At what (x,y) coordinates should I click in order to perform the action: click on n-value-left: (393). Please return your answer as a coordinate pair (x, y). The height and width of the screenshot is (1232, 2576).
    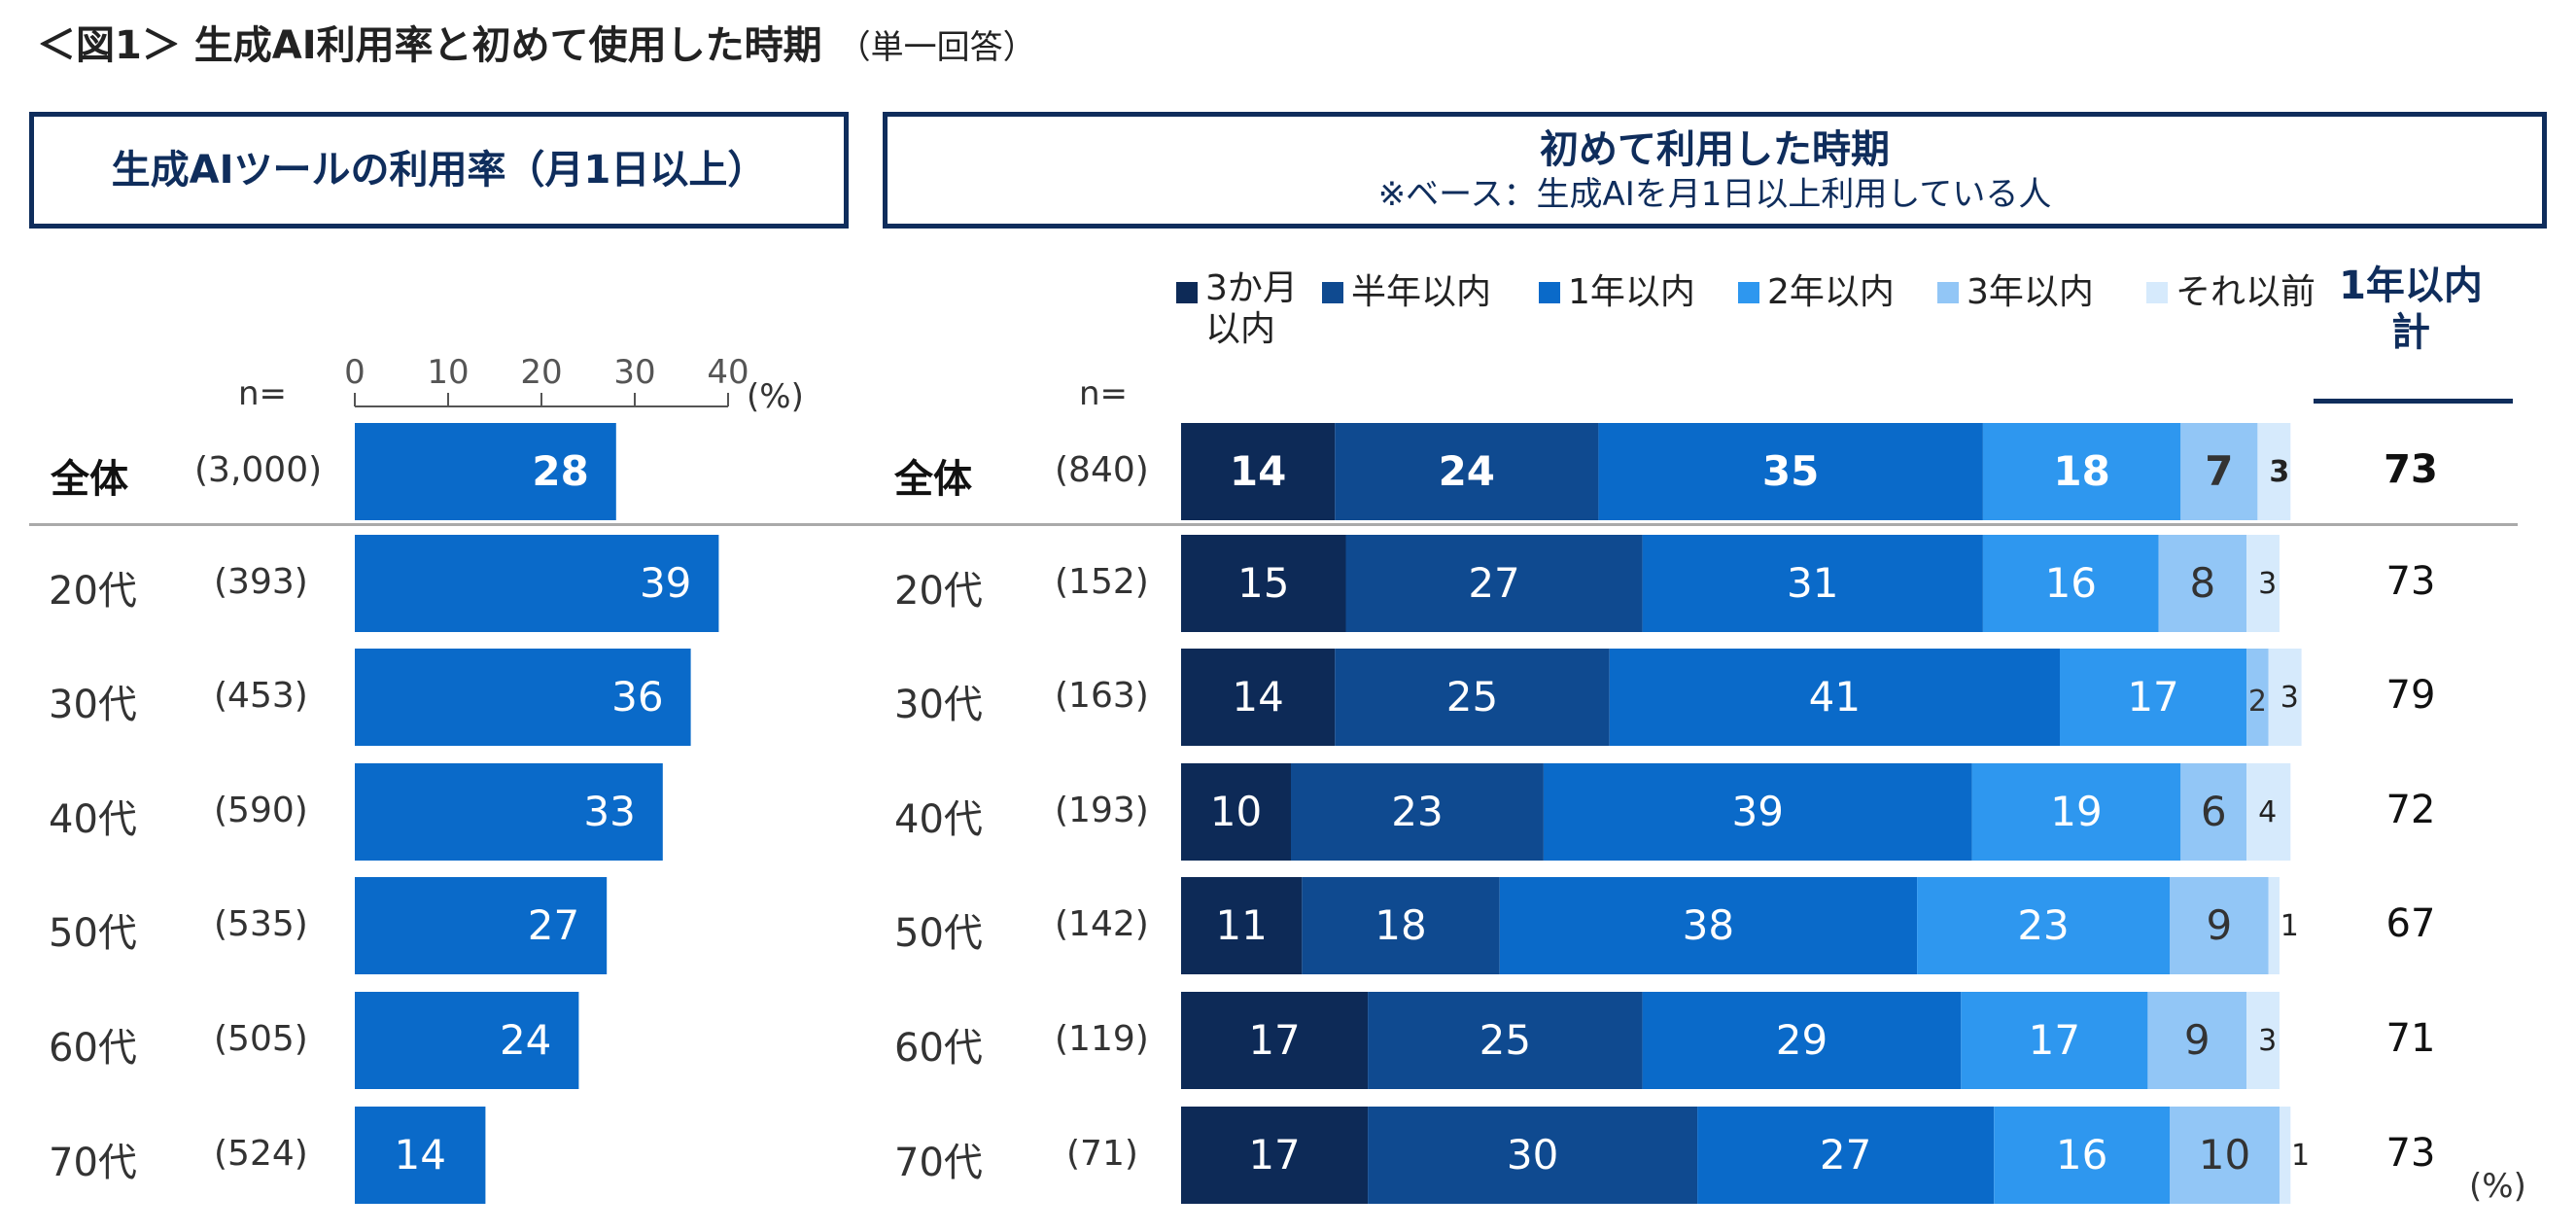
    Looking at the image, I should click on (261, 582).